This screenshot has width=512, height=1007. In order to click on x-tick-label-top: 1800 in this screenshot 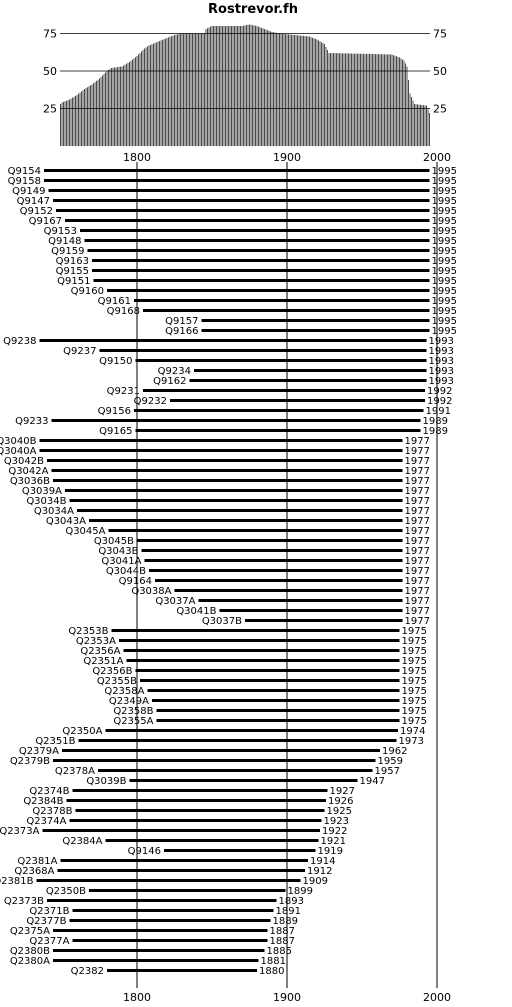, I will do `click(137, 157)`.